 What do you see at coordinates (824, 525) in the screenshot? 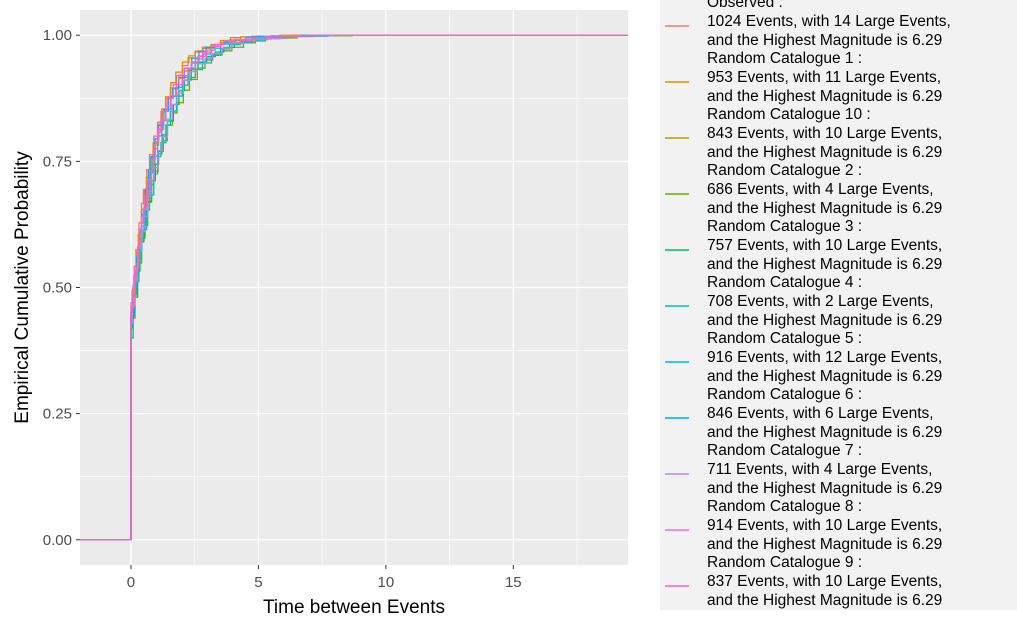
I see `legend-detail-10-line1: 914 Events, with 10 Large Events,` at bounding box center [824, 525].